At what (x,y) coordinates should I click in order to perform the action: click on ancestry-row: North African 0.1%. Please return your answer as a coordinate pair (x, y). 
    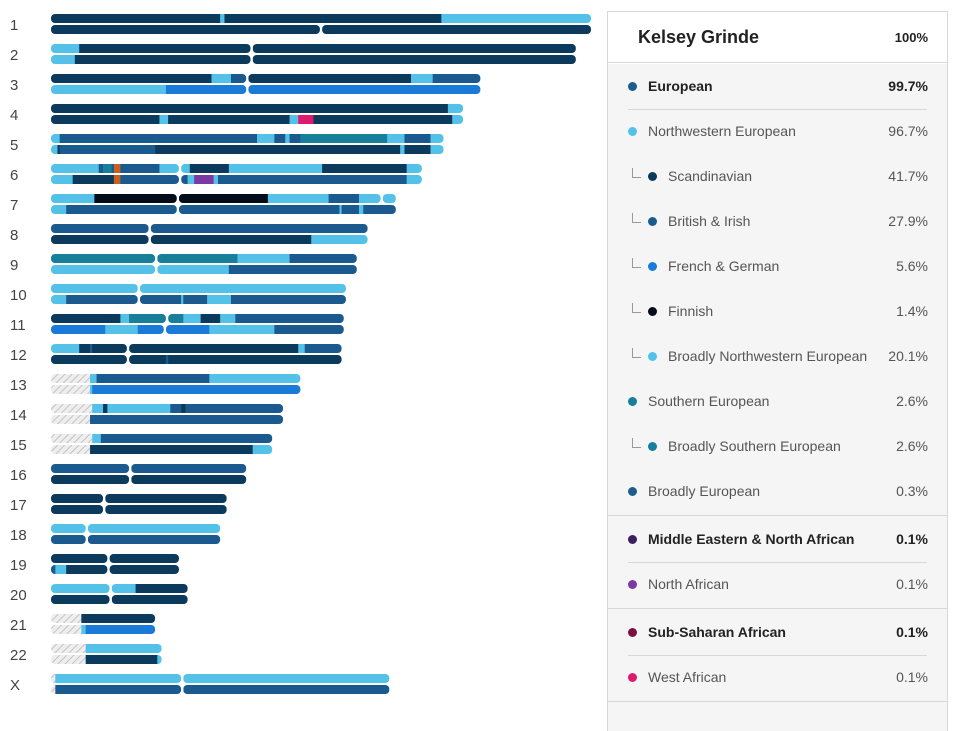
    Looking at the image, I should click on (777, 584).